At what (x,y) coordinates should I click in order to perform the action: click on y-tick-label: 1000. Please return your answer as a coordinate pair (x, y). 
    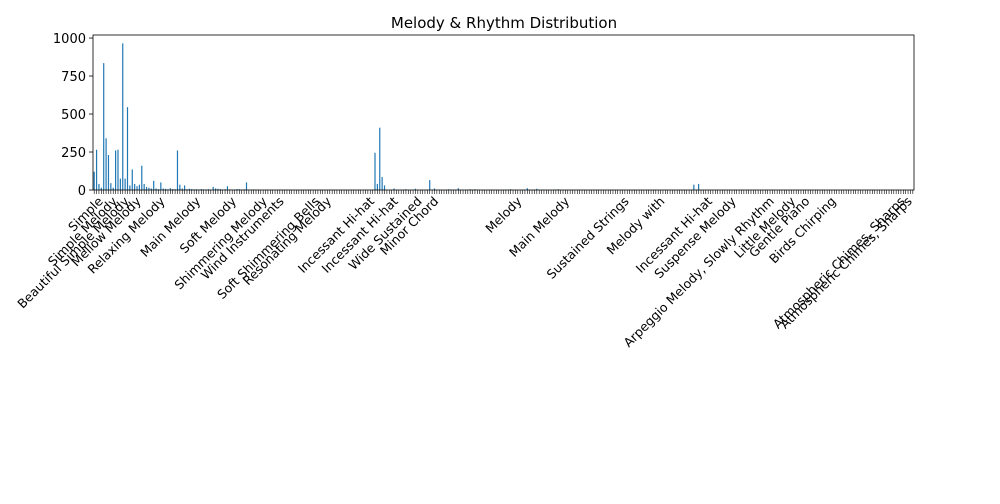
    Looking at the image, I should click on (69, 39).